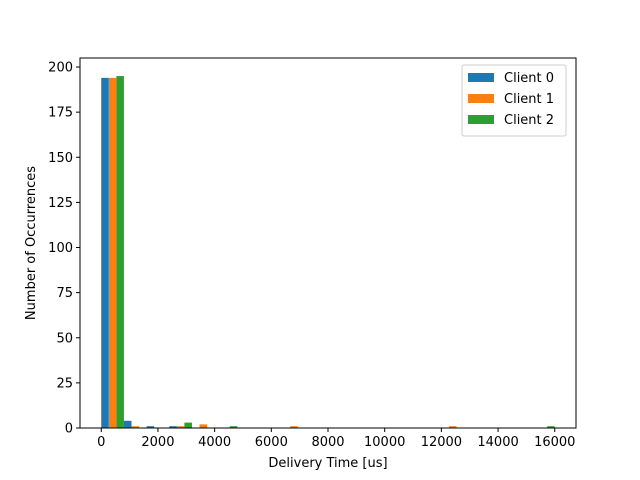 This screenshot has height=480, width=640. What do you see at coordinates (64, 293) in the screenshot?
I see `y-tick-label: 75` at bounding box center [64, 293].